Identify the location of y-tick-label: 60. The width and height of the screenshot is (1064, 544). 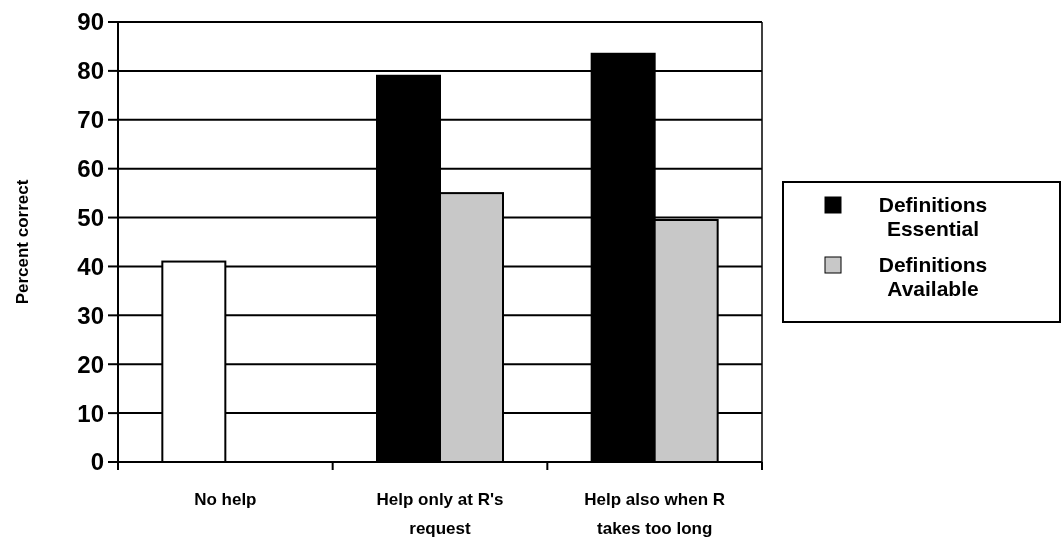
(90, 169).